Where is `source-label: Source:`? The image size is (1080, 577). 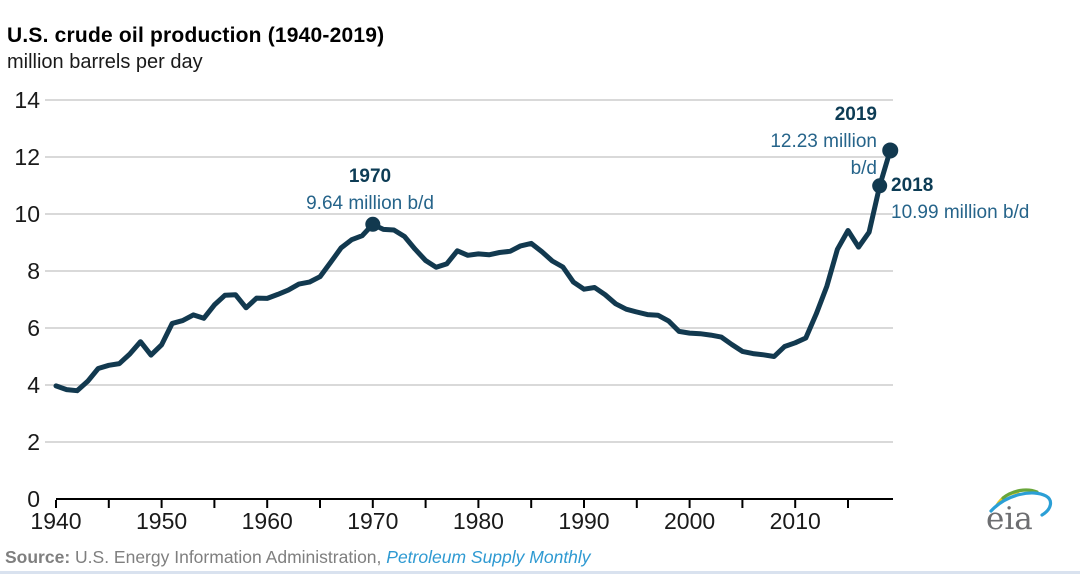
source-label: Source: is located at coordinates (38, 557).